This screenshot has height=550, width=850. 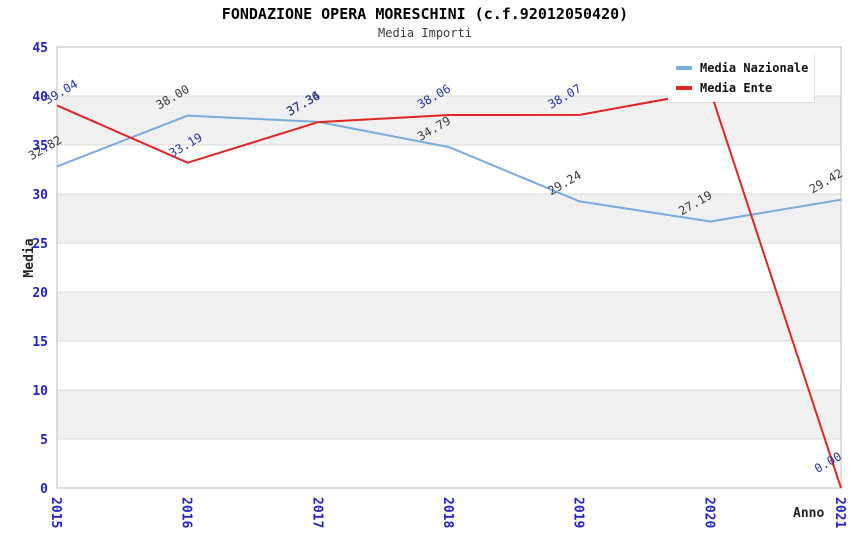 I want to click on data-label-media-nazionale: 29.42, so click(x=826, y=181).